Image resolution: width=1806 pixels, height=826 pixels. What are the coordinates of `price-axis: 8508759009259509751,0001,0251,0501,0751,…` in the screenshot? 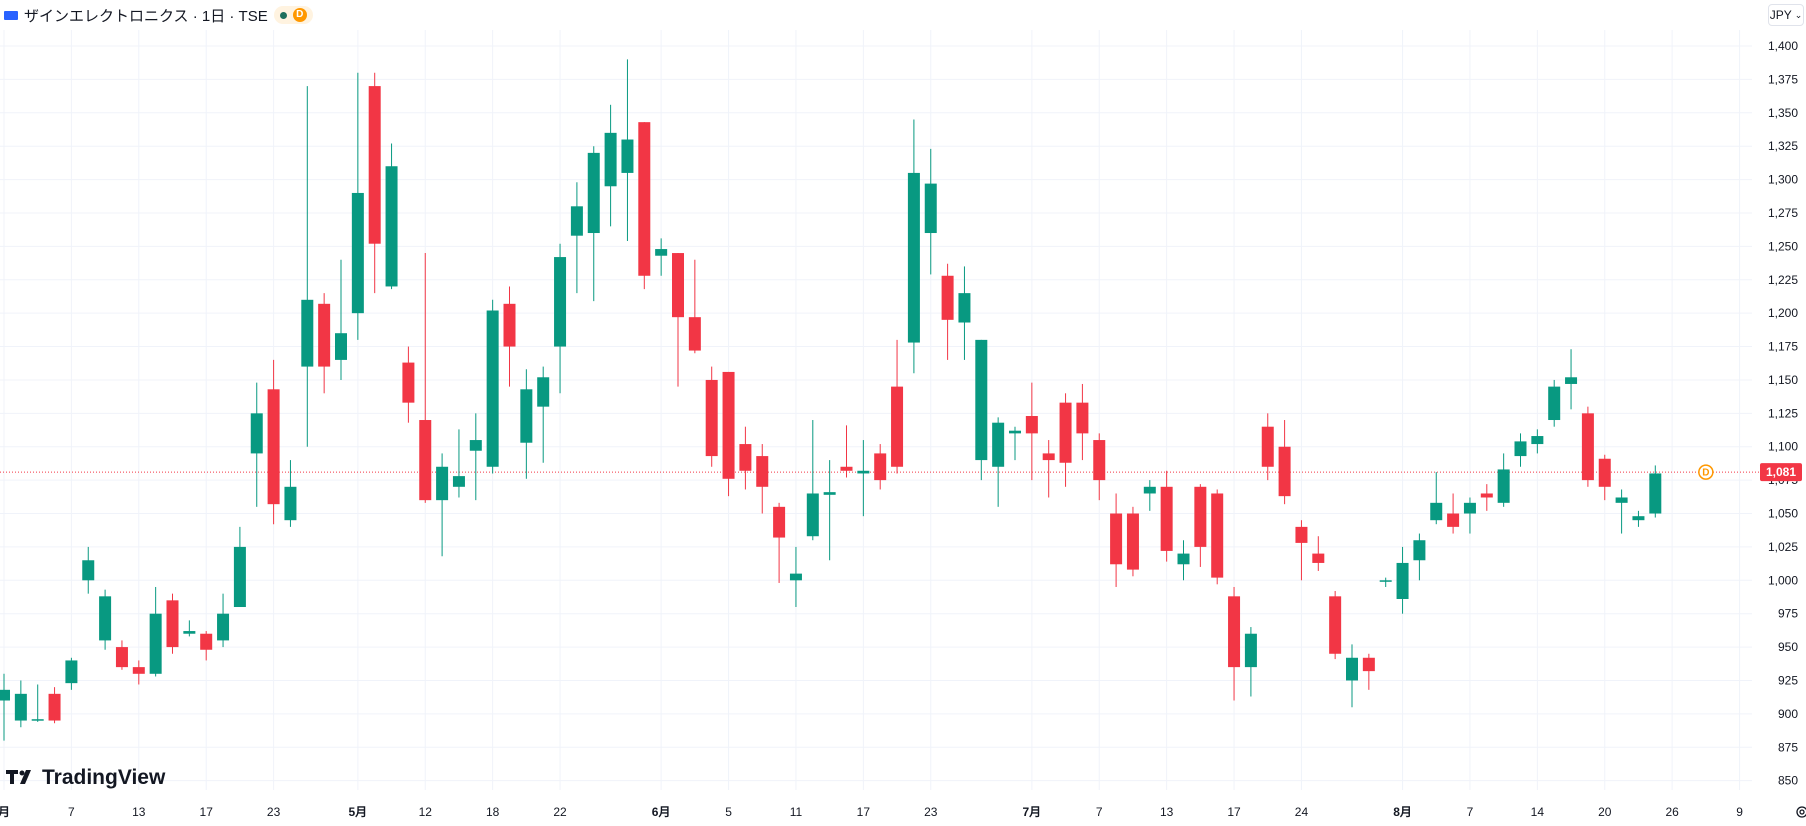 It's located at (1783, 413).